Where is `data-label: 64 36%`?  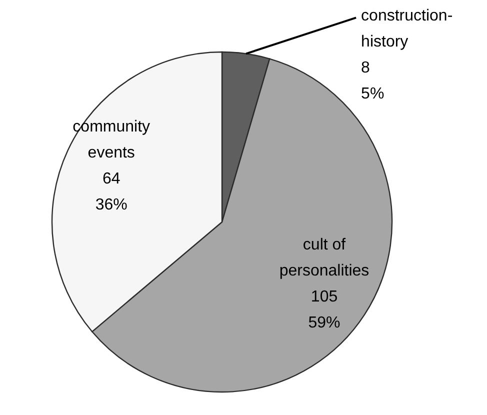
data-label: 64 36% is located at coordinates (111, 192).